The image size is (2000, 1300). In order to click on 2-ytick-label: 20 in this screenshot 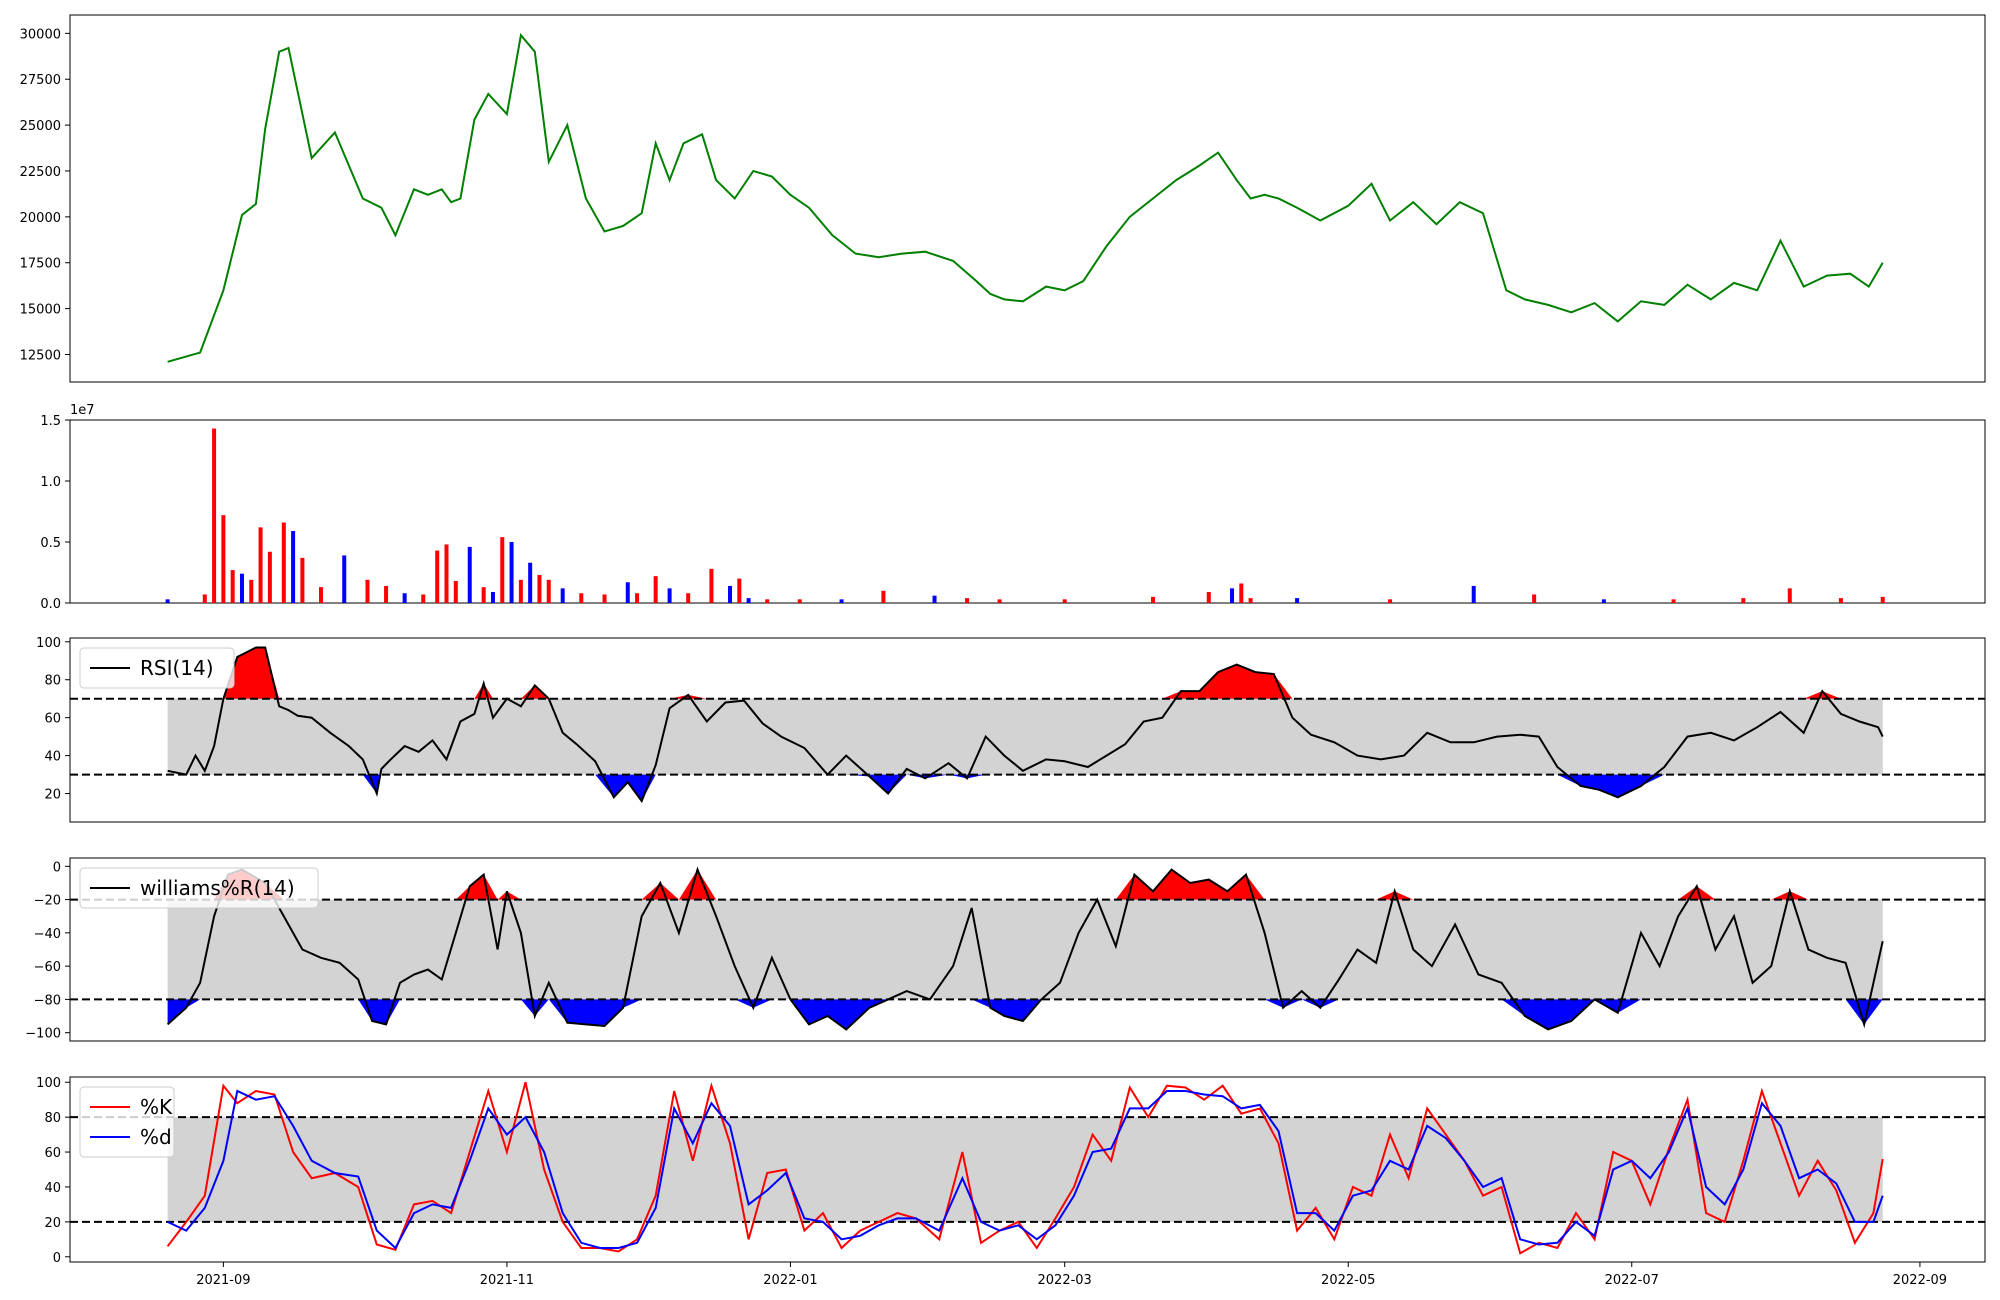, I will do `click(52, 795)`.